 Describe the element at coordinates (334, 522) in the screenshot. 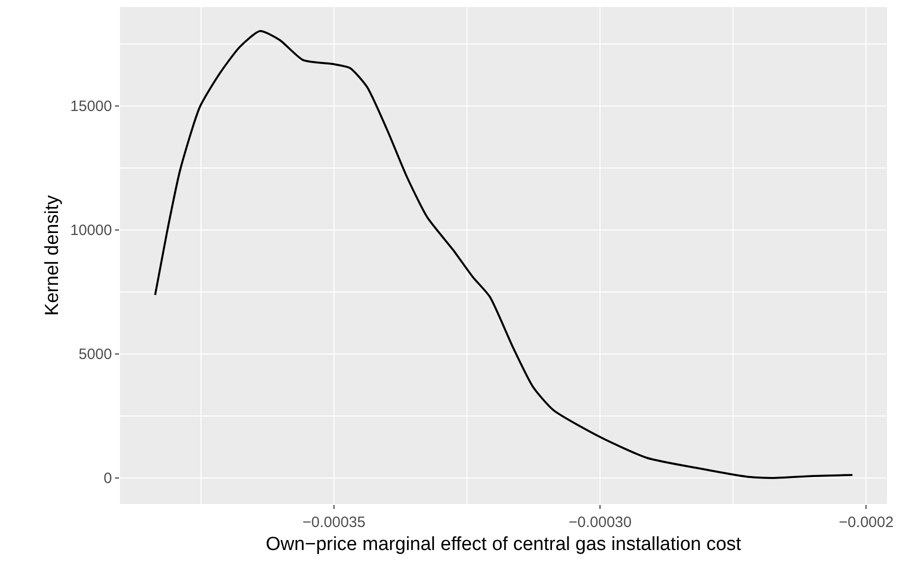

I see `x-tick-label: −0.00035` at that location.